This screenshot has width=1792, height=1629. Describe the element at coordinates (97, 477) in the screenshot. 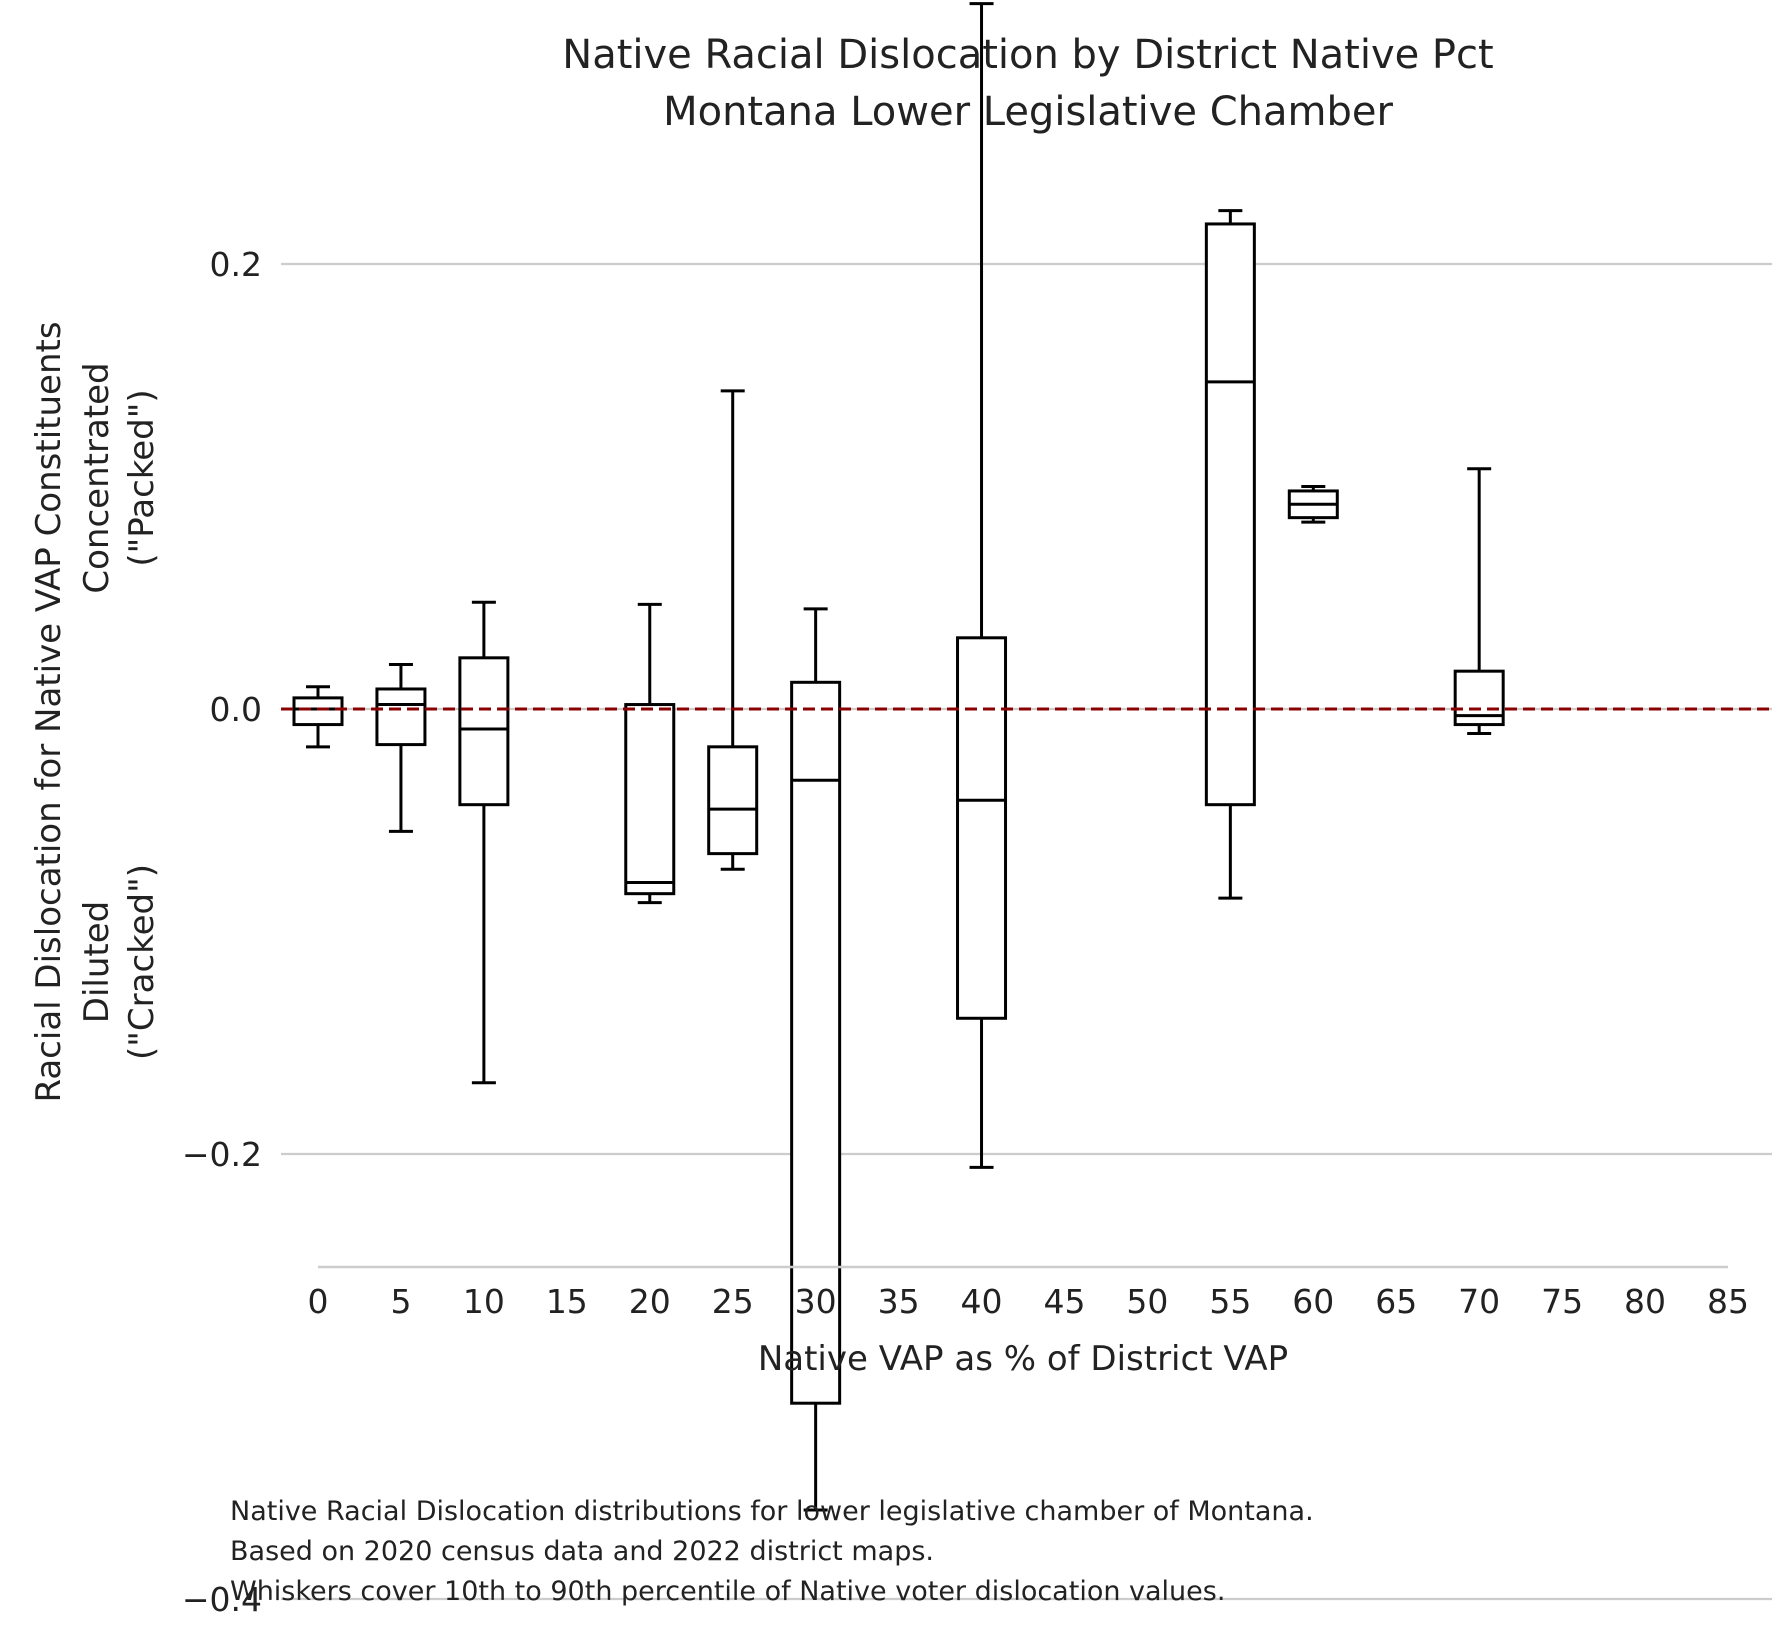

I see `y-axis-label-packed-1: Concentrated` at that location.